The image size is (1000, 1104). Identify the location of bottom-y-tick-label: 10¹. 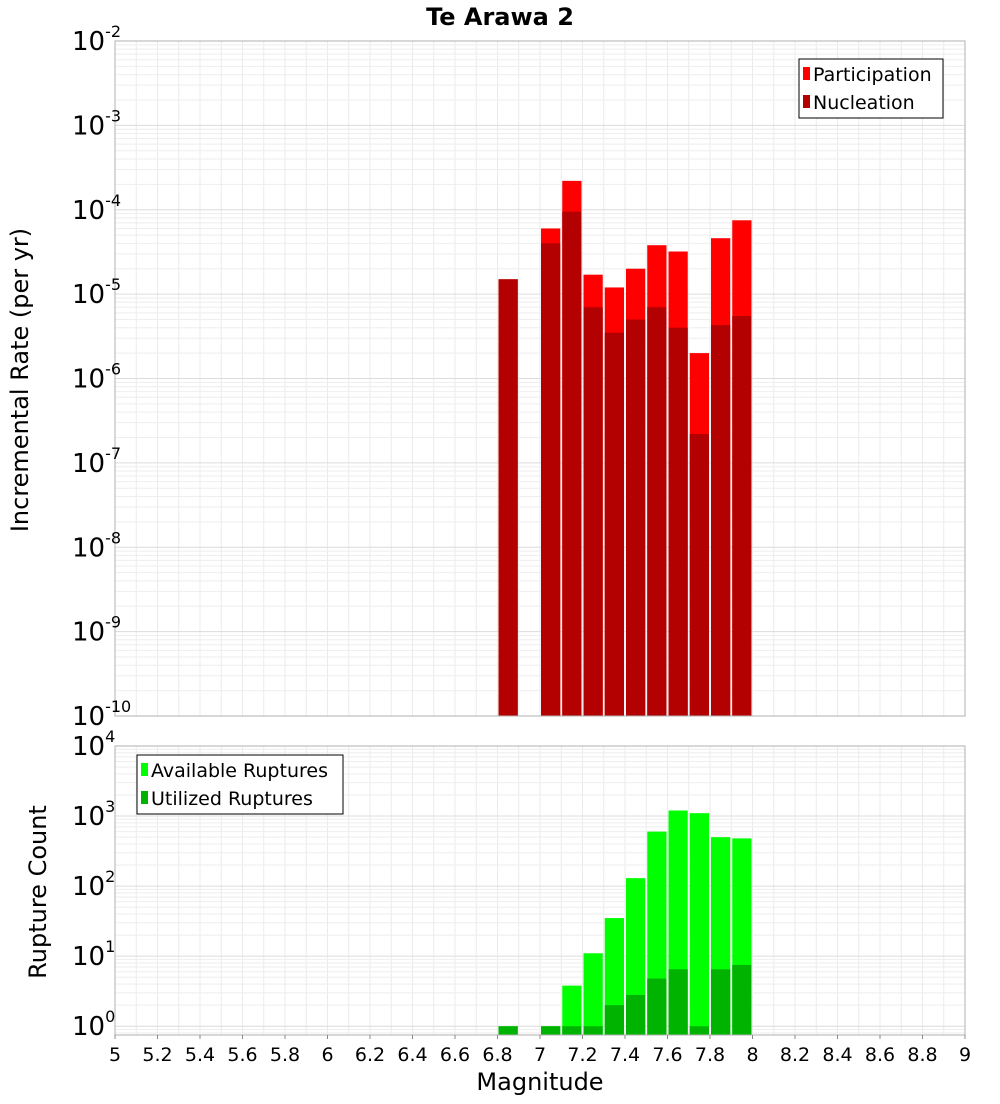
(93, 954).